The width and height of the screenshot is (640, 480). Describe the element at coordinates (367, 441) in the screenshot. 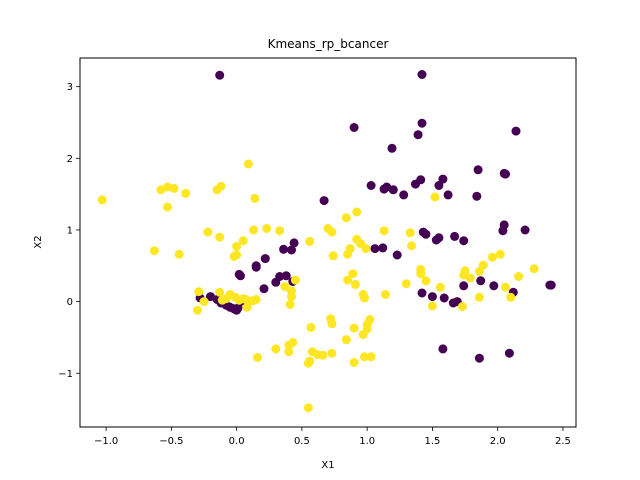

I see `x-tick-label: 1.0` at that location.